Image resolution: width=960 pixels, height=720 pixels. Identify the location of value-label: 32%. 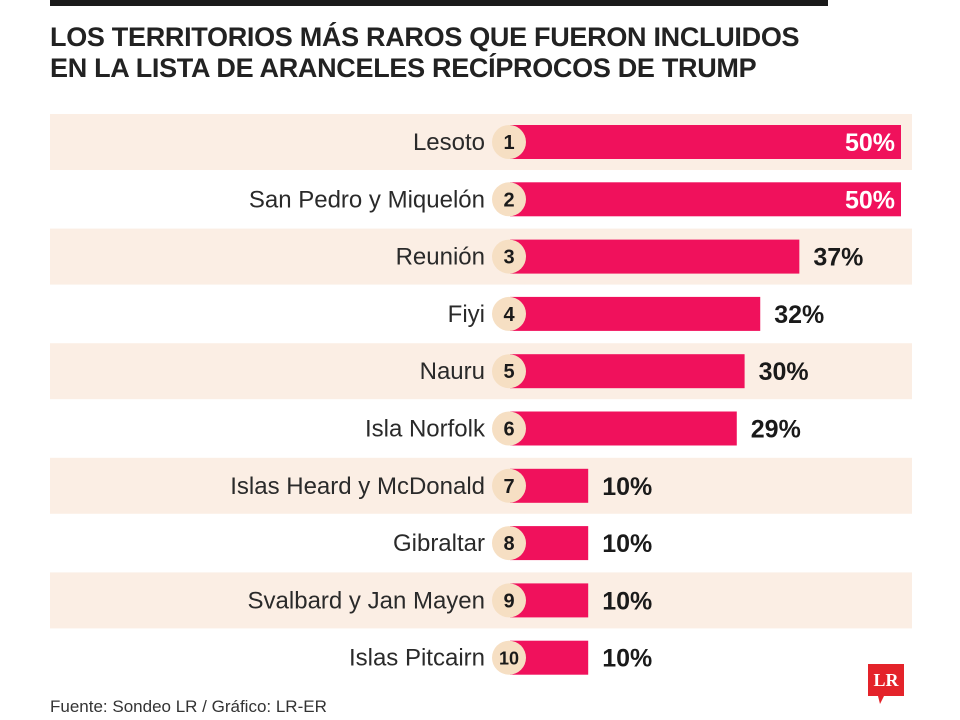
(799, 315).